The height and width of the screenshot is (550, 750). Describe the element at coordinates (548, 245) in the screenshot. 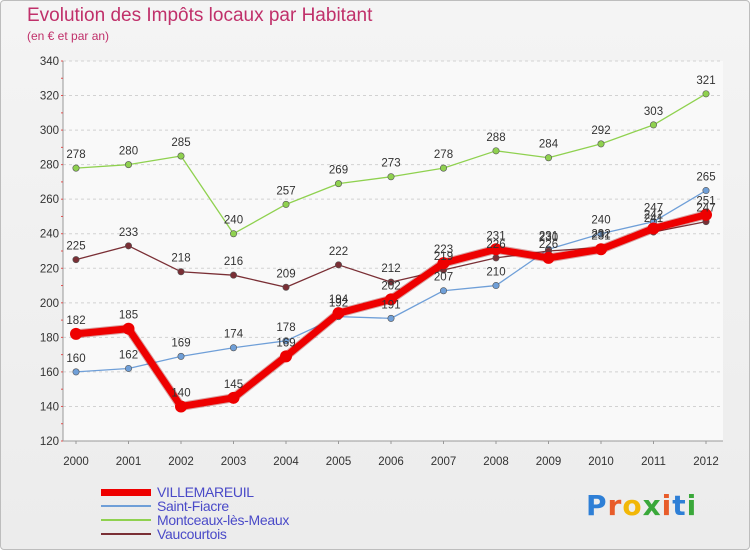

I see `data-label: 226` at that location.